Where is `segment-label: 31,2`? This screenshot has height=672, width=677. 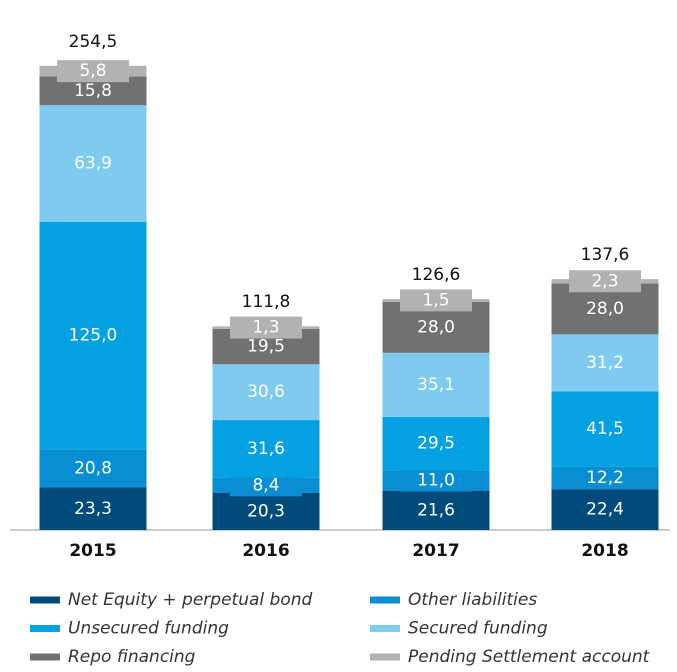
segment-label: 31,2 is located at coordinates (605, 363).